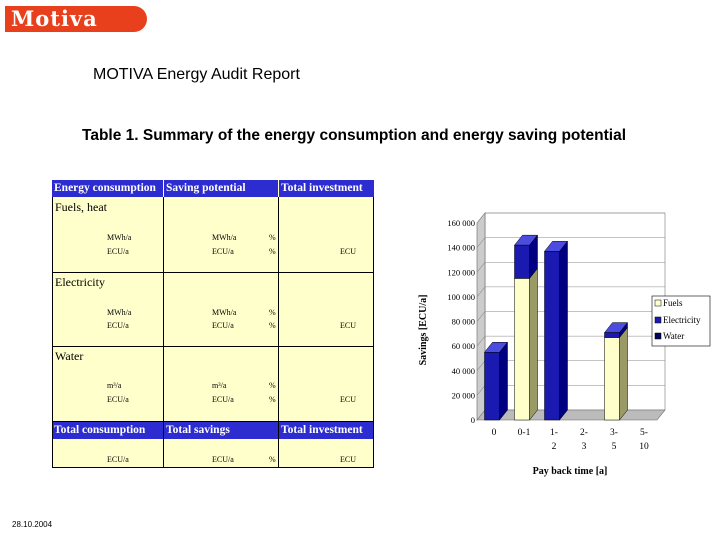 The width and height of the screenshot is (720, 540). What do you see at coordinates (119, 237) in the screenshot?
I see `fuels-unit-1: MWh/a` at bounding box center [119, 237].